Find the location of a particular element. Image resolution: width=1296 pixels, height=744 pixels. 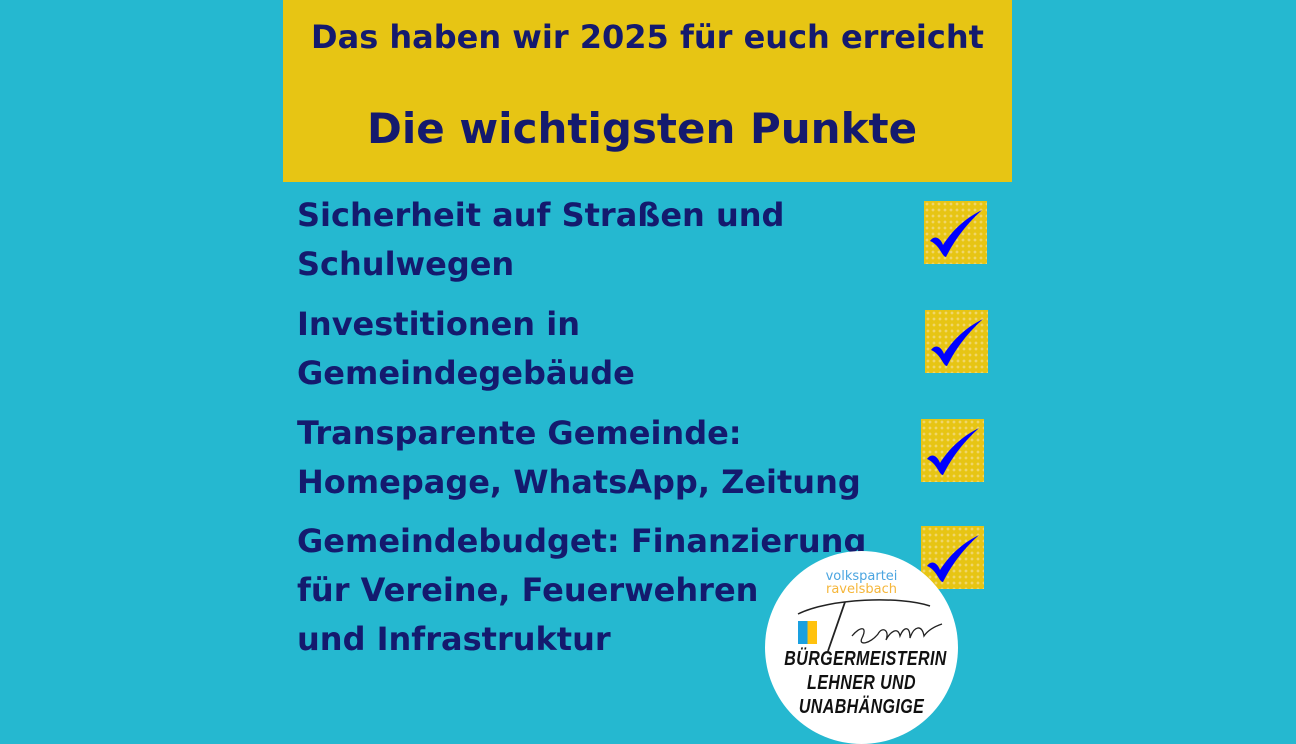

list-item: Investitionen in Gemeindegebäude is located at coordinates (466, 348).